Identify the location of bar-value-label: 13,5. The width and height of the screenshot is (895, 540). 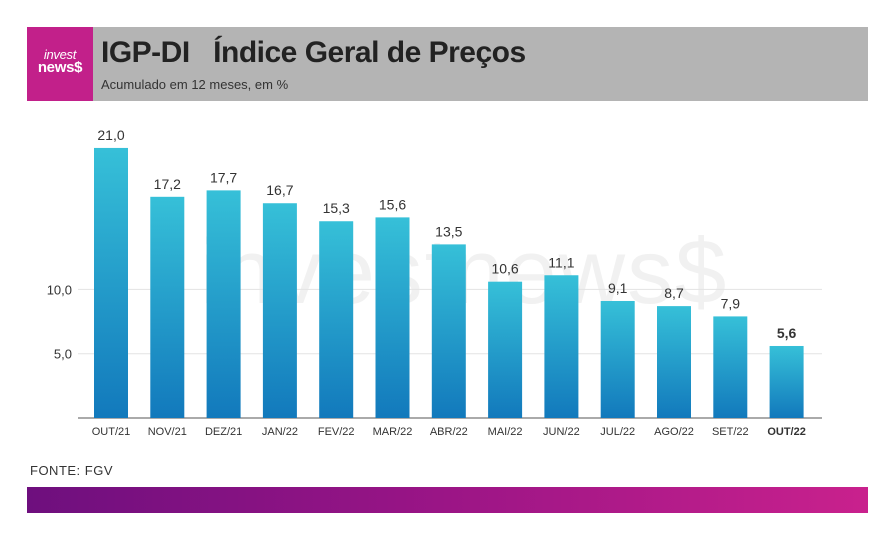
(448, 231).